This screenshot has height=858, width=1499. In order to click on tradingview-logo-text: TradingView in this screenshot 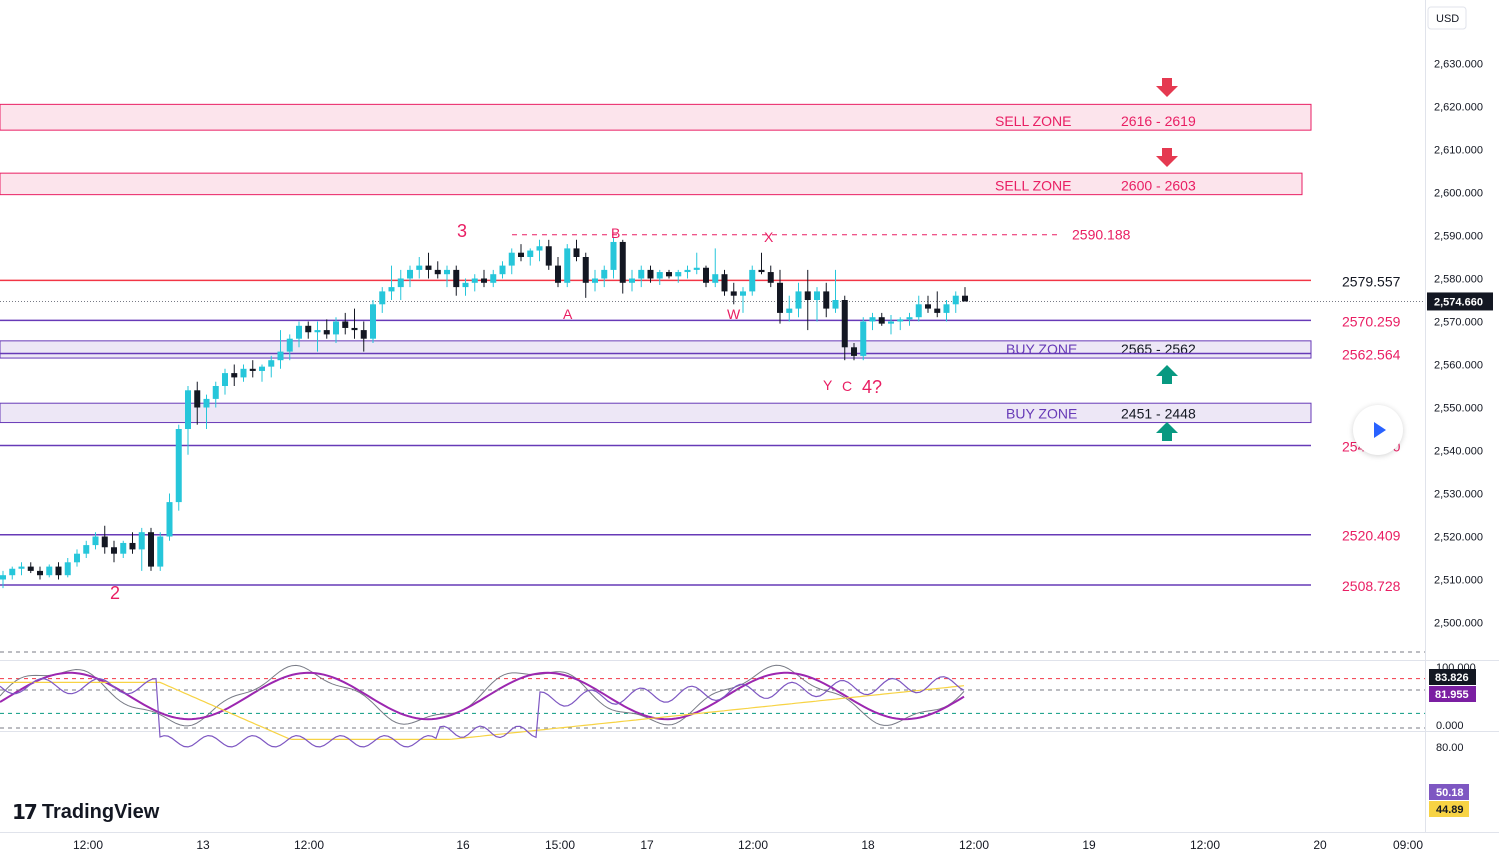, I will do `click(100, 811)`.